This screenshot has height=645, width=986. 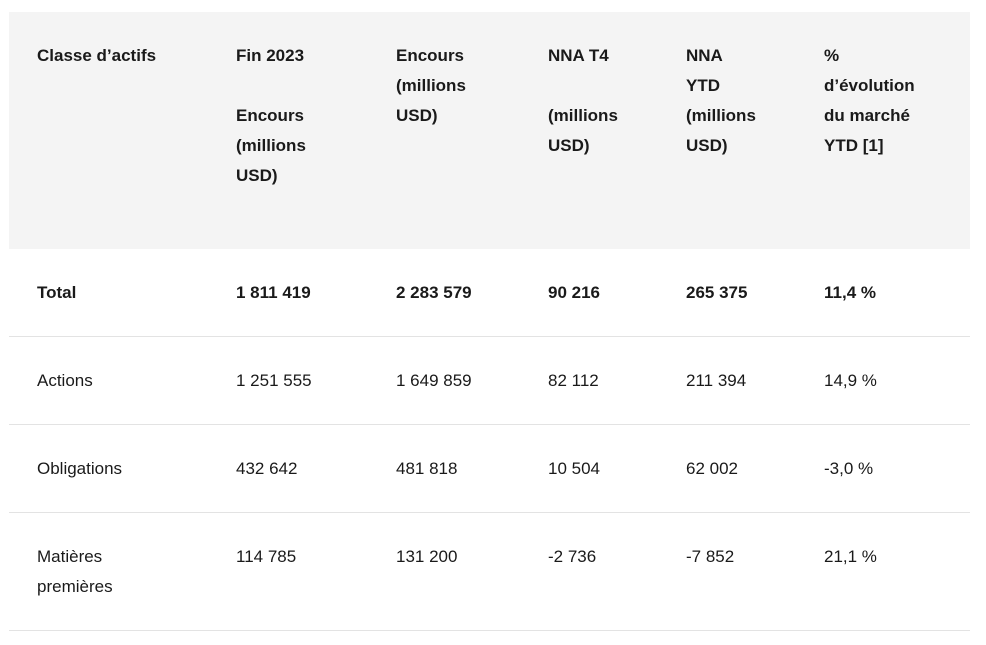 What do you see at coordinates (583, 100) in the screenshot?
I see `header-nna-q4: NNA T4 (millions USD)` at bounding box center [583, 100].